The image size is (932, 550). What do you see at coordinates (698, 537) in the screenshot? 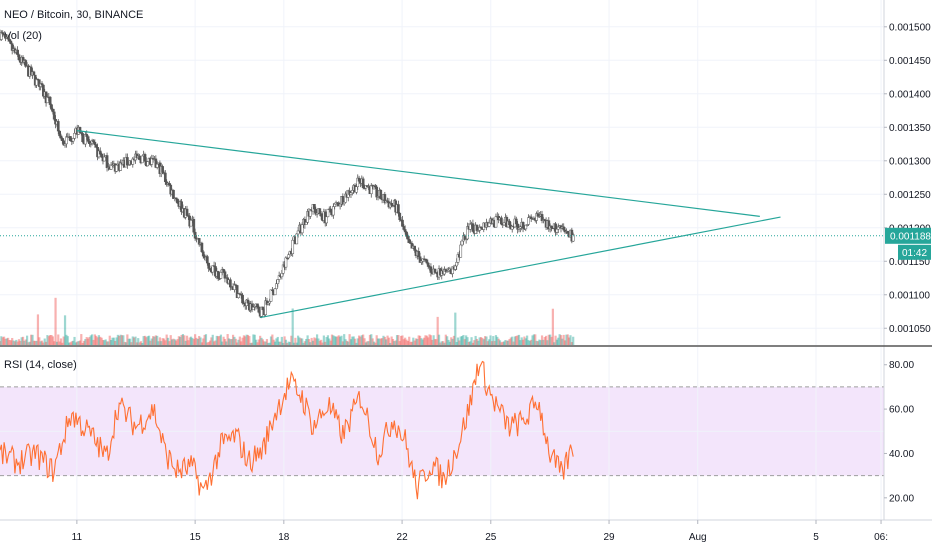
I see `time-tick-label: Aug` at bounding box center [698, 537].